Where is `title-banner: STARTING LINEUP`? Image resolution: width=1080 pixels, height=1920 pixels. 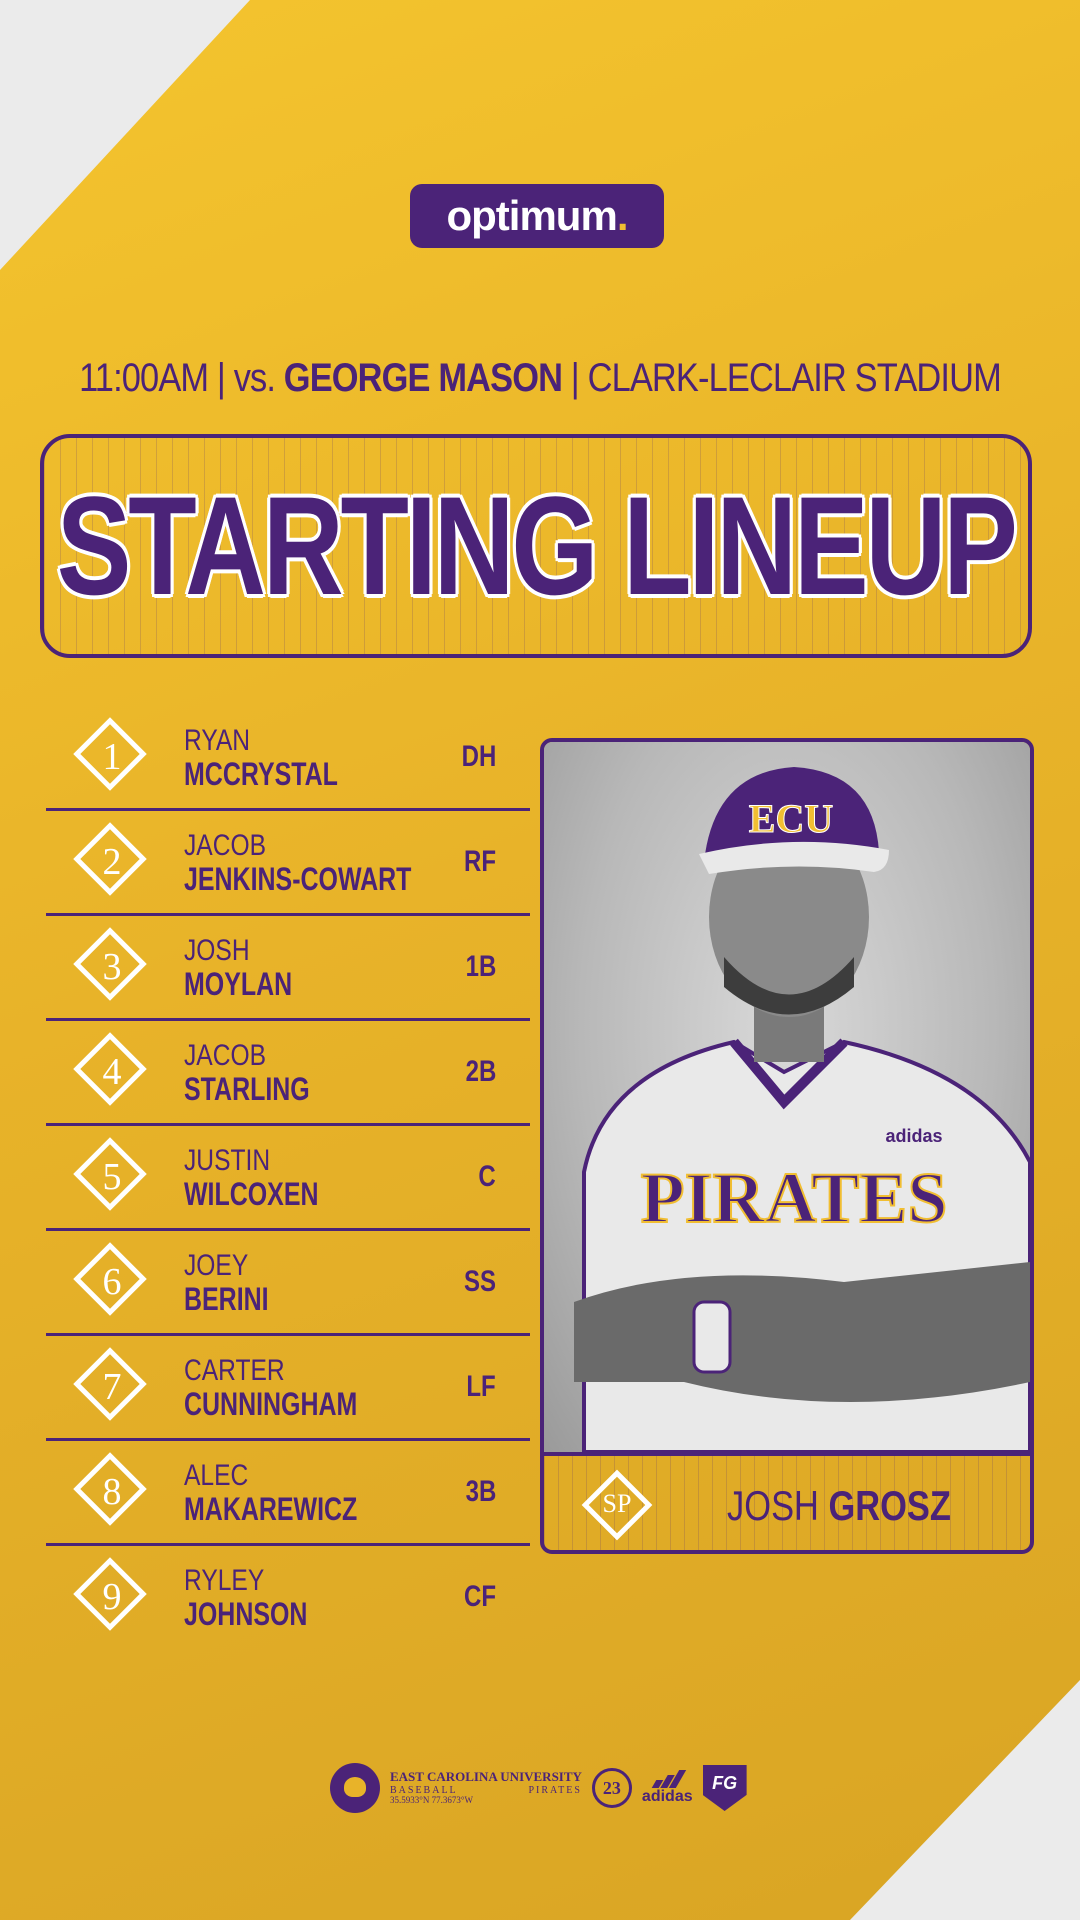
title-banner: STARTING LINEUP is located at coordinates (536, 546).